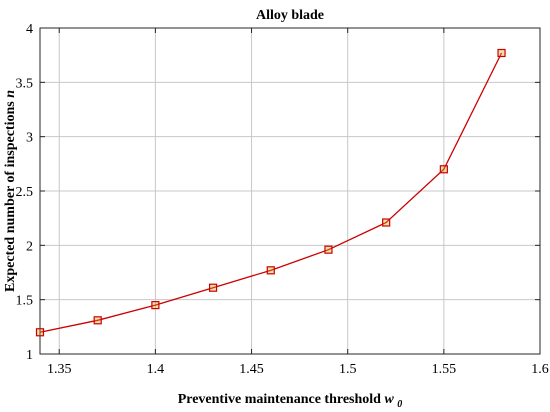 This screenshot has width=550, height=412. Describe the element at coordinates (348, 369) in the screenshot. I see `x-tick-label: 1.5` at that location.